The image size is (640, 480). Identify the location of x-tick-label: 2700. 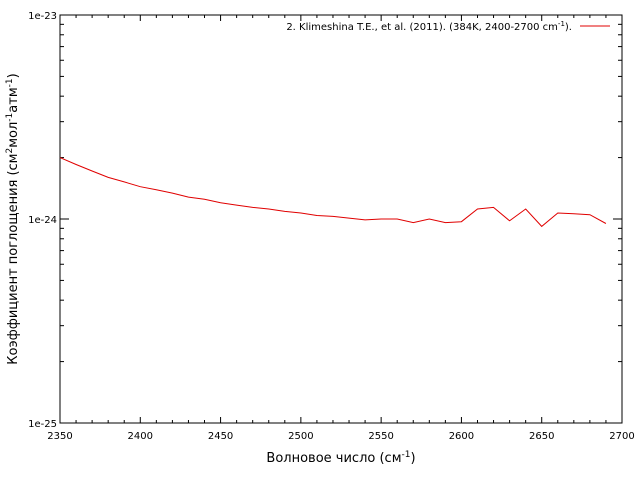
(621, 436).